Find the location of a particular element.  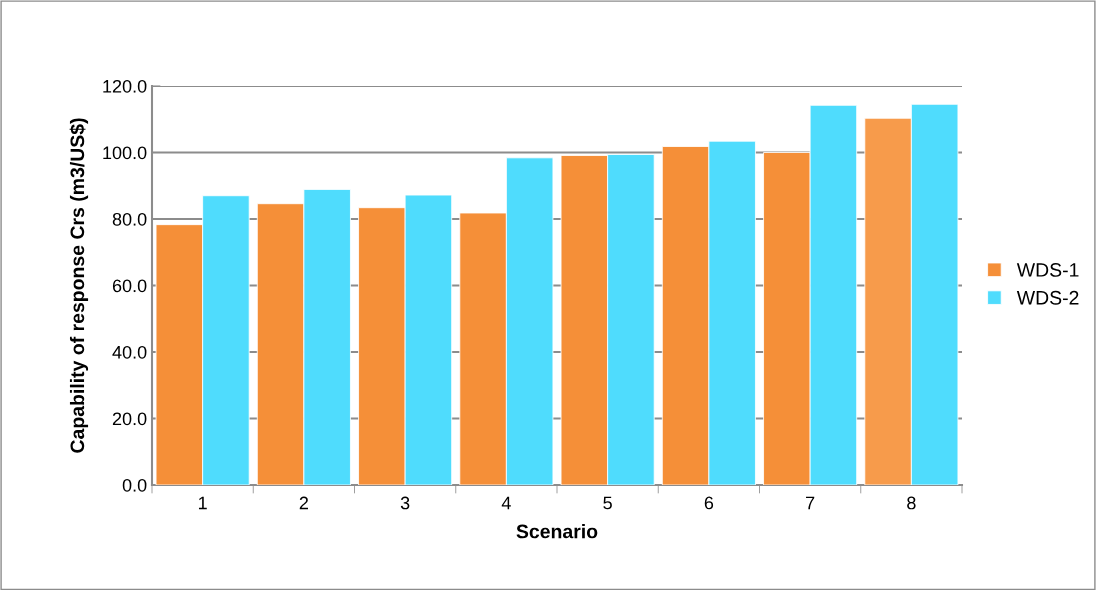

x-tick-label: 3 is located at coordinates (405, 503).